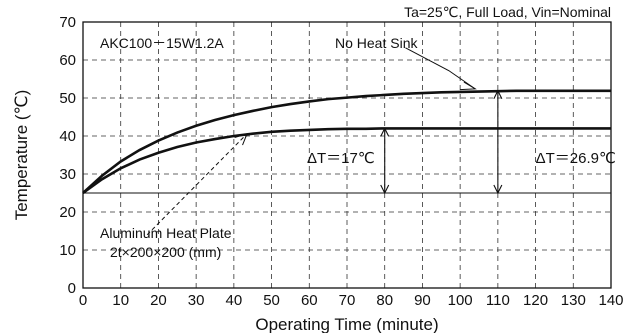  I want to click on y-tick-label: 20, so click(67, 212).